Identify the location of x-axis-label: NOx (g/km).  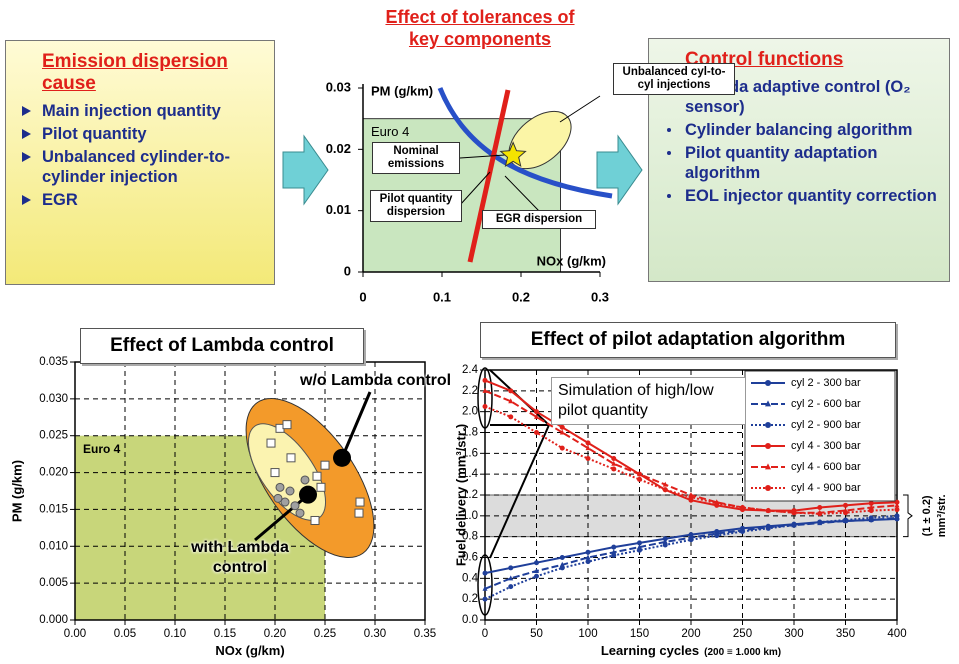
(249, 650).